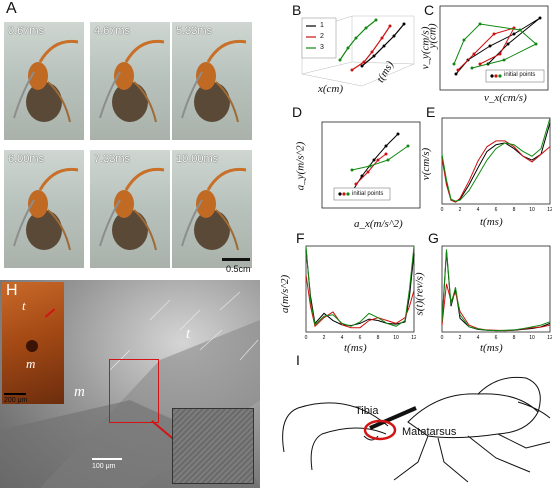 Image resolution: width=554 pixels, height=488 pixels. I want to click on panel-e-xtick: 8, so click(514, 210).